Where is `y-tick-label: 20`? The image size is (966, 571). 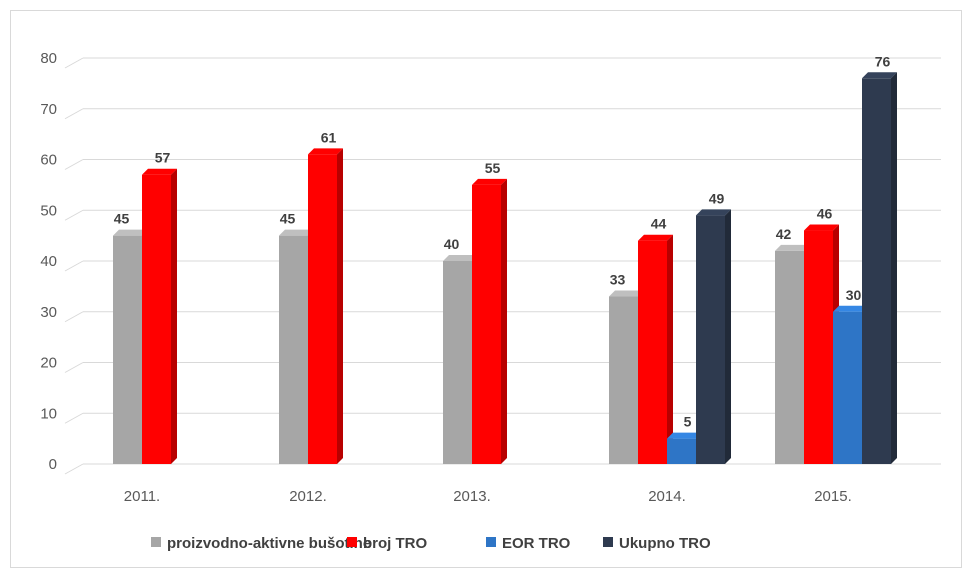 y-tick-label: 20 is located at coordinates (48, 363).